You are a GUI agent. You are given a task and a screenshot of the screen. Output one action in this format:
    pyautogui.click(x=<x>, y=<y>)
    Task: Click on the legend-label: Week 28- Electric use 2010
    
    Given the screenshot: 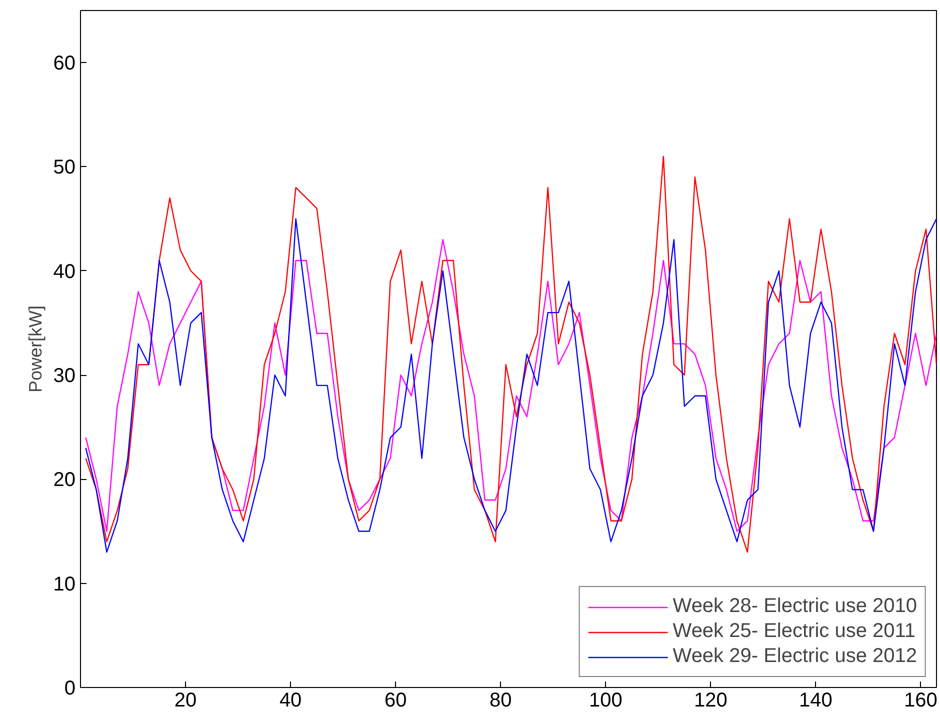 What is the action you would take?
    pyautogui.click(x=794, y=606)
    